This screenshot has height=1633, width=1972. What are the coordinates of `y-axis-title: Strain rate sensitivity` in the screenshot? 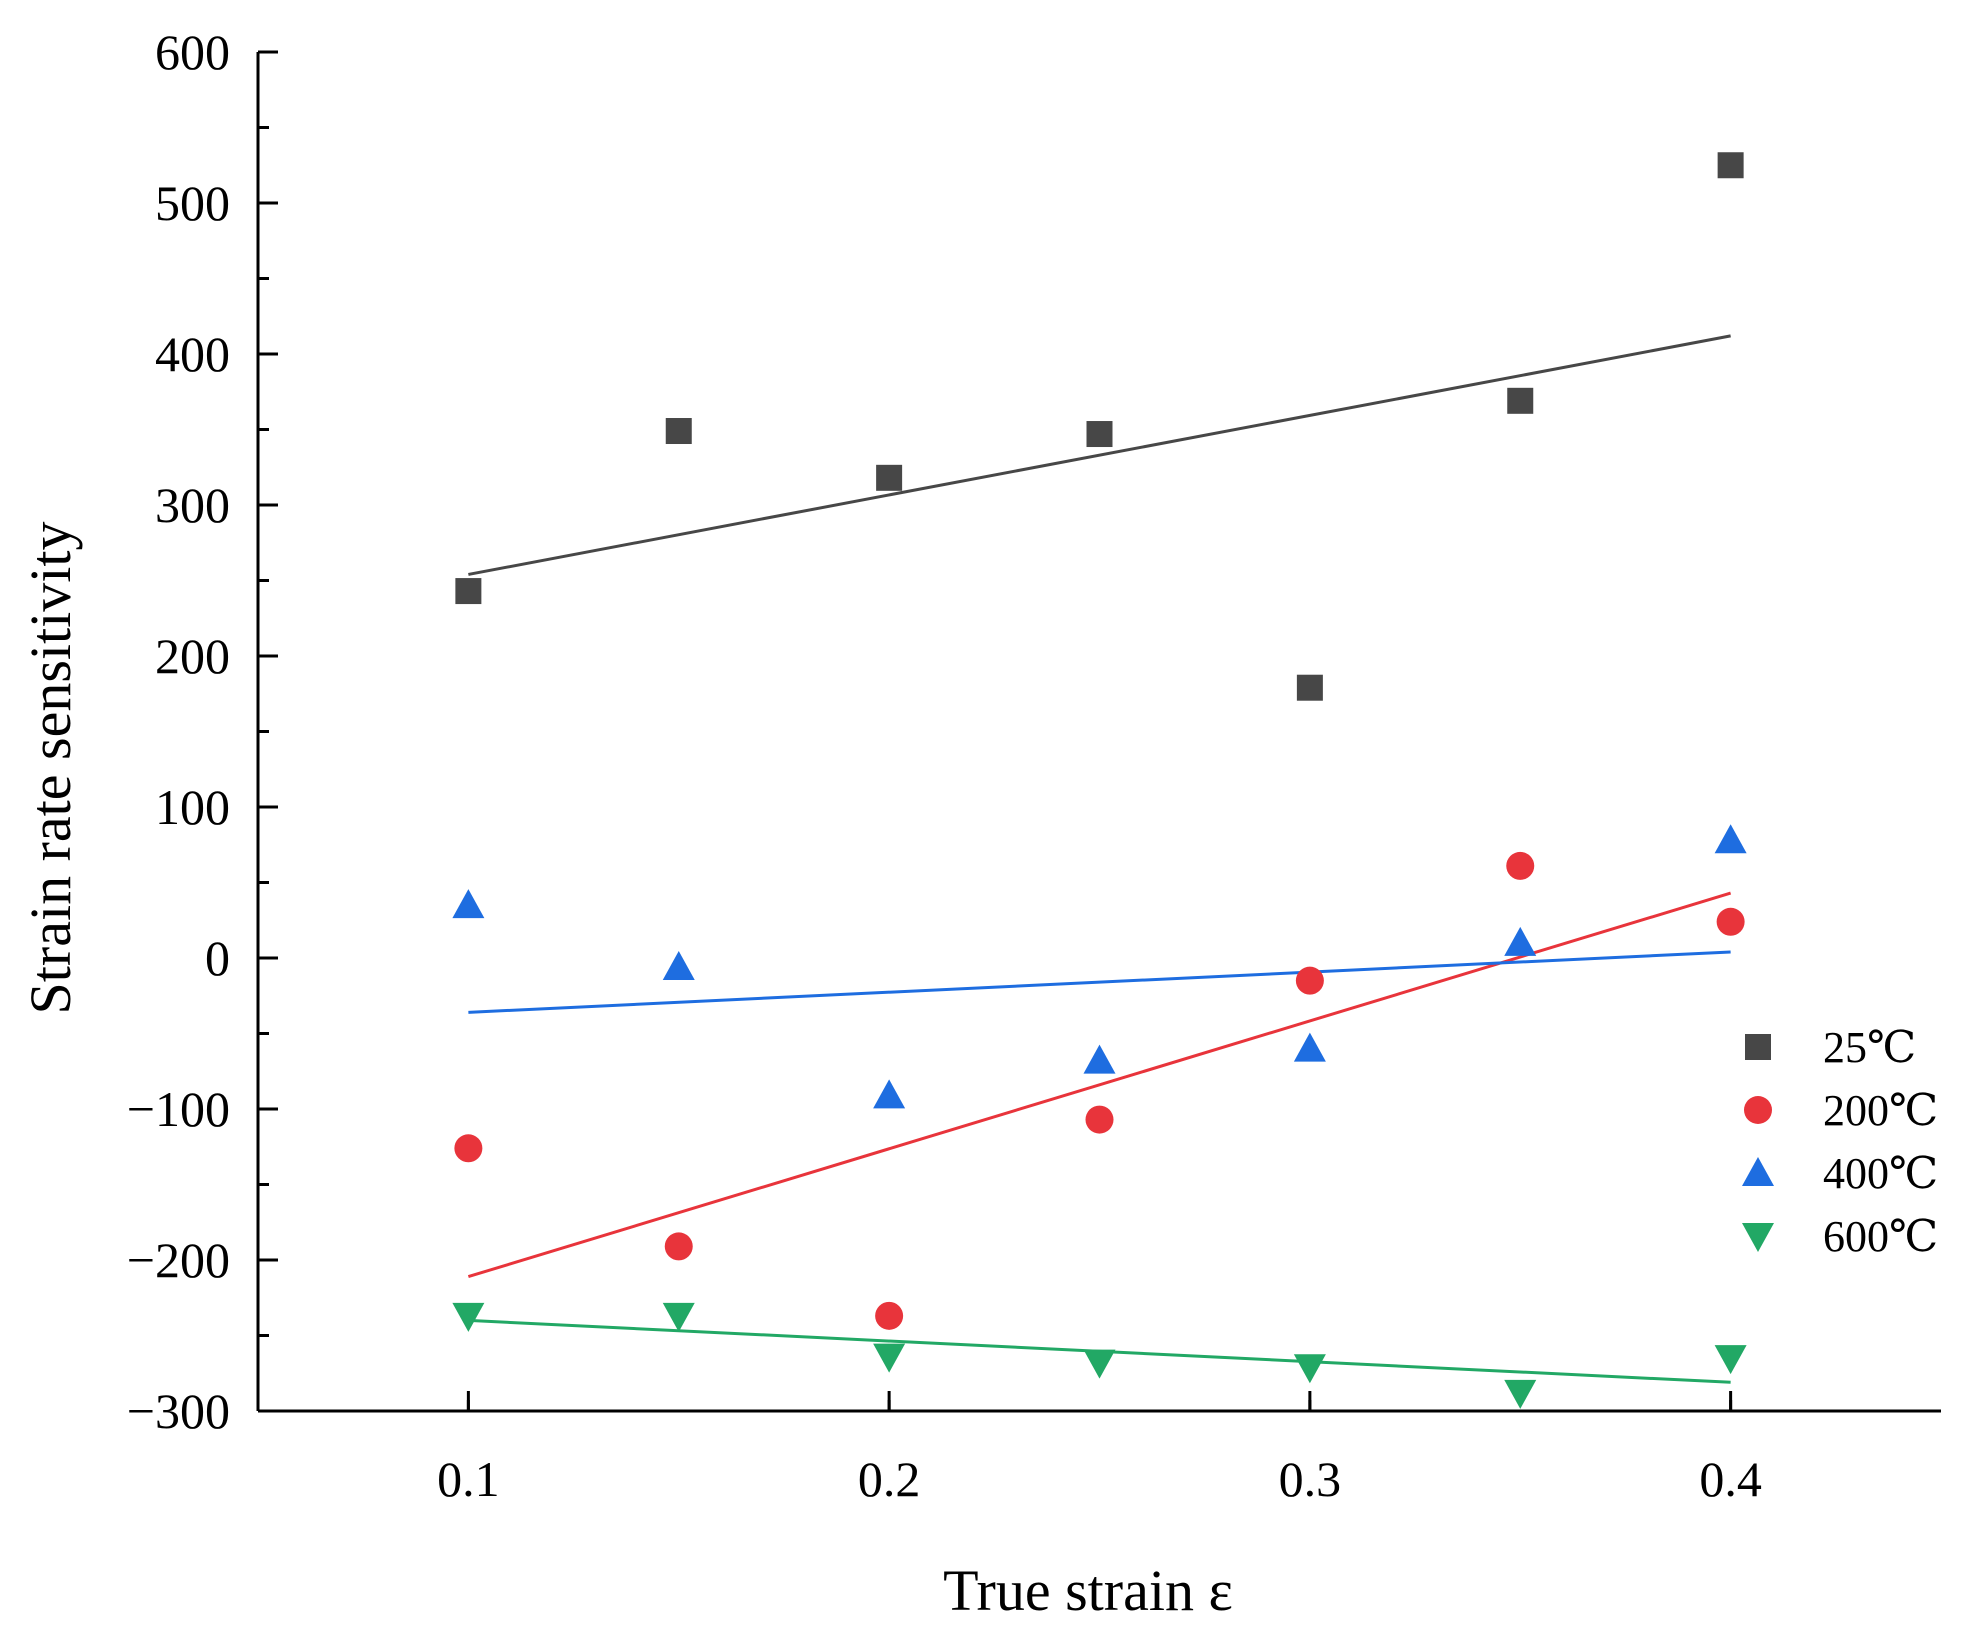 It's located at (50, 768).